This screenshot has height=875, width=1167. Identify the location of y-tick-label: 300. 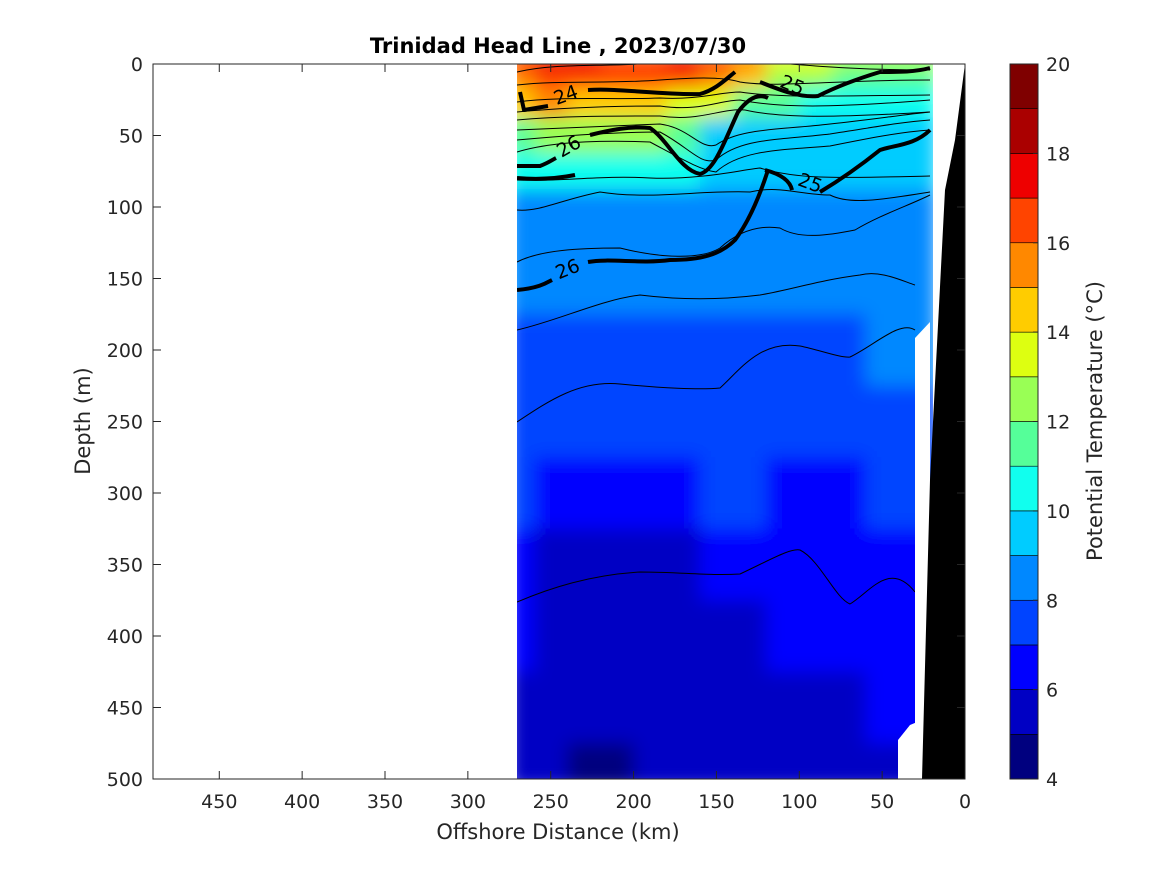
(125, 494).